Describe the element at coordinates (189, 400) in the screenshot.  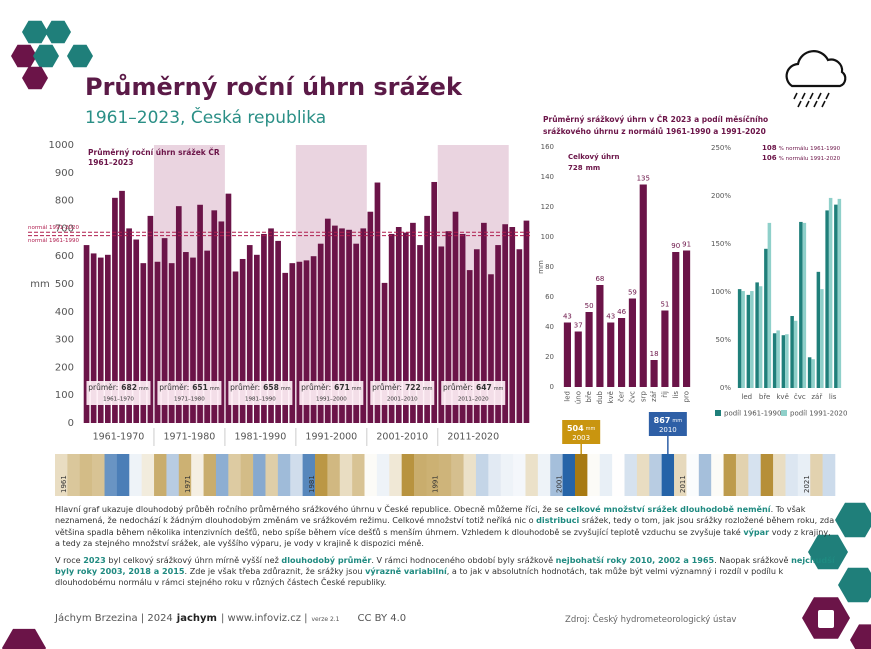
I see `decade-range: 1971–1980` at that location.